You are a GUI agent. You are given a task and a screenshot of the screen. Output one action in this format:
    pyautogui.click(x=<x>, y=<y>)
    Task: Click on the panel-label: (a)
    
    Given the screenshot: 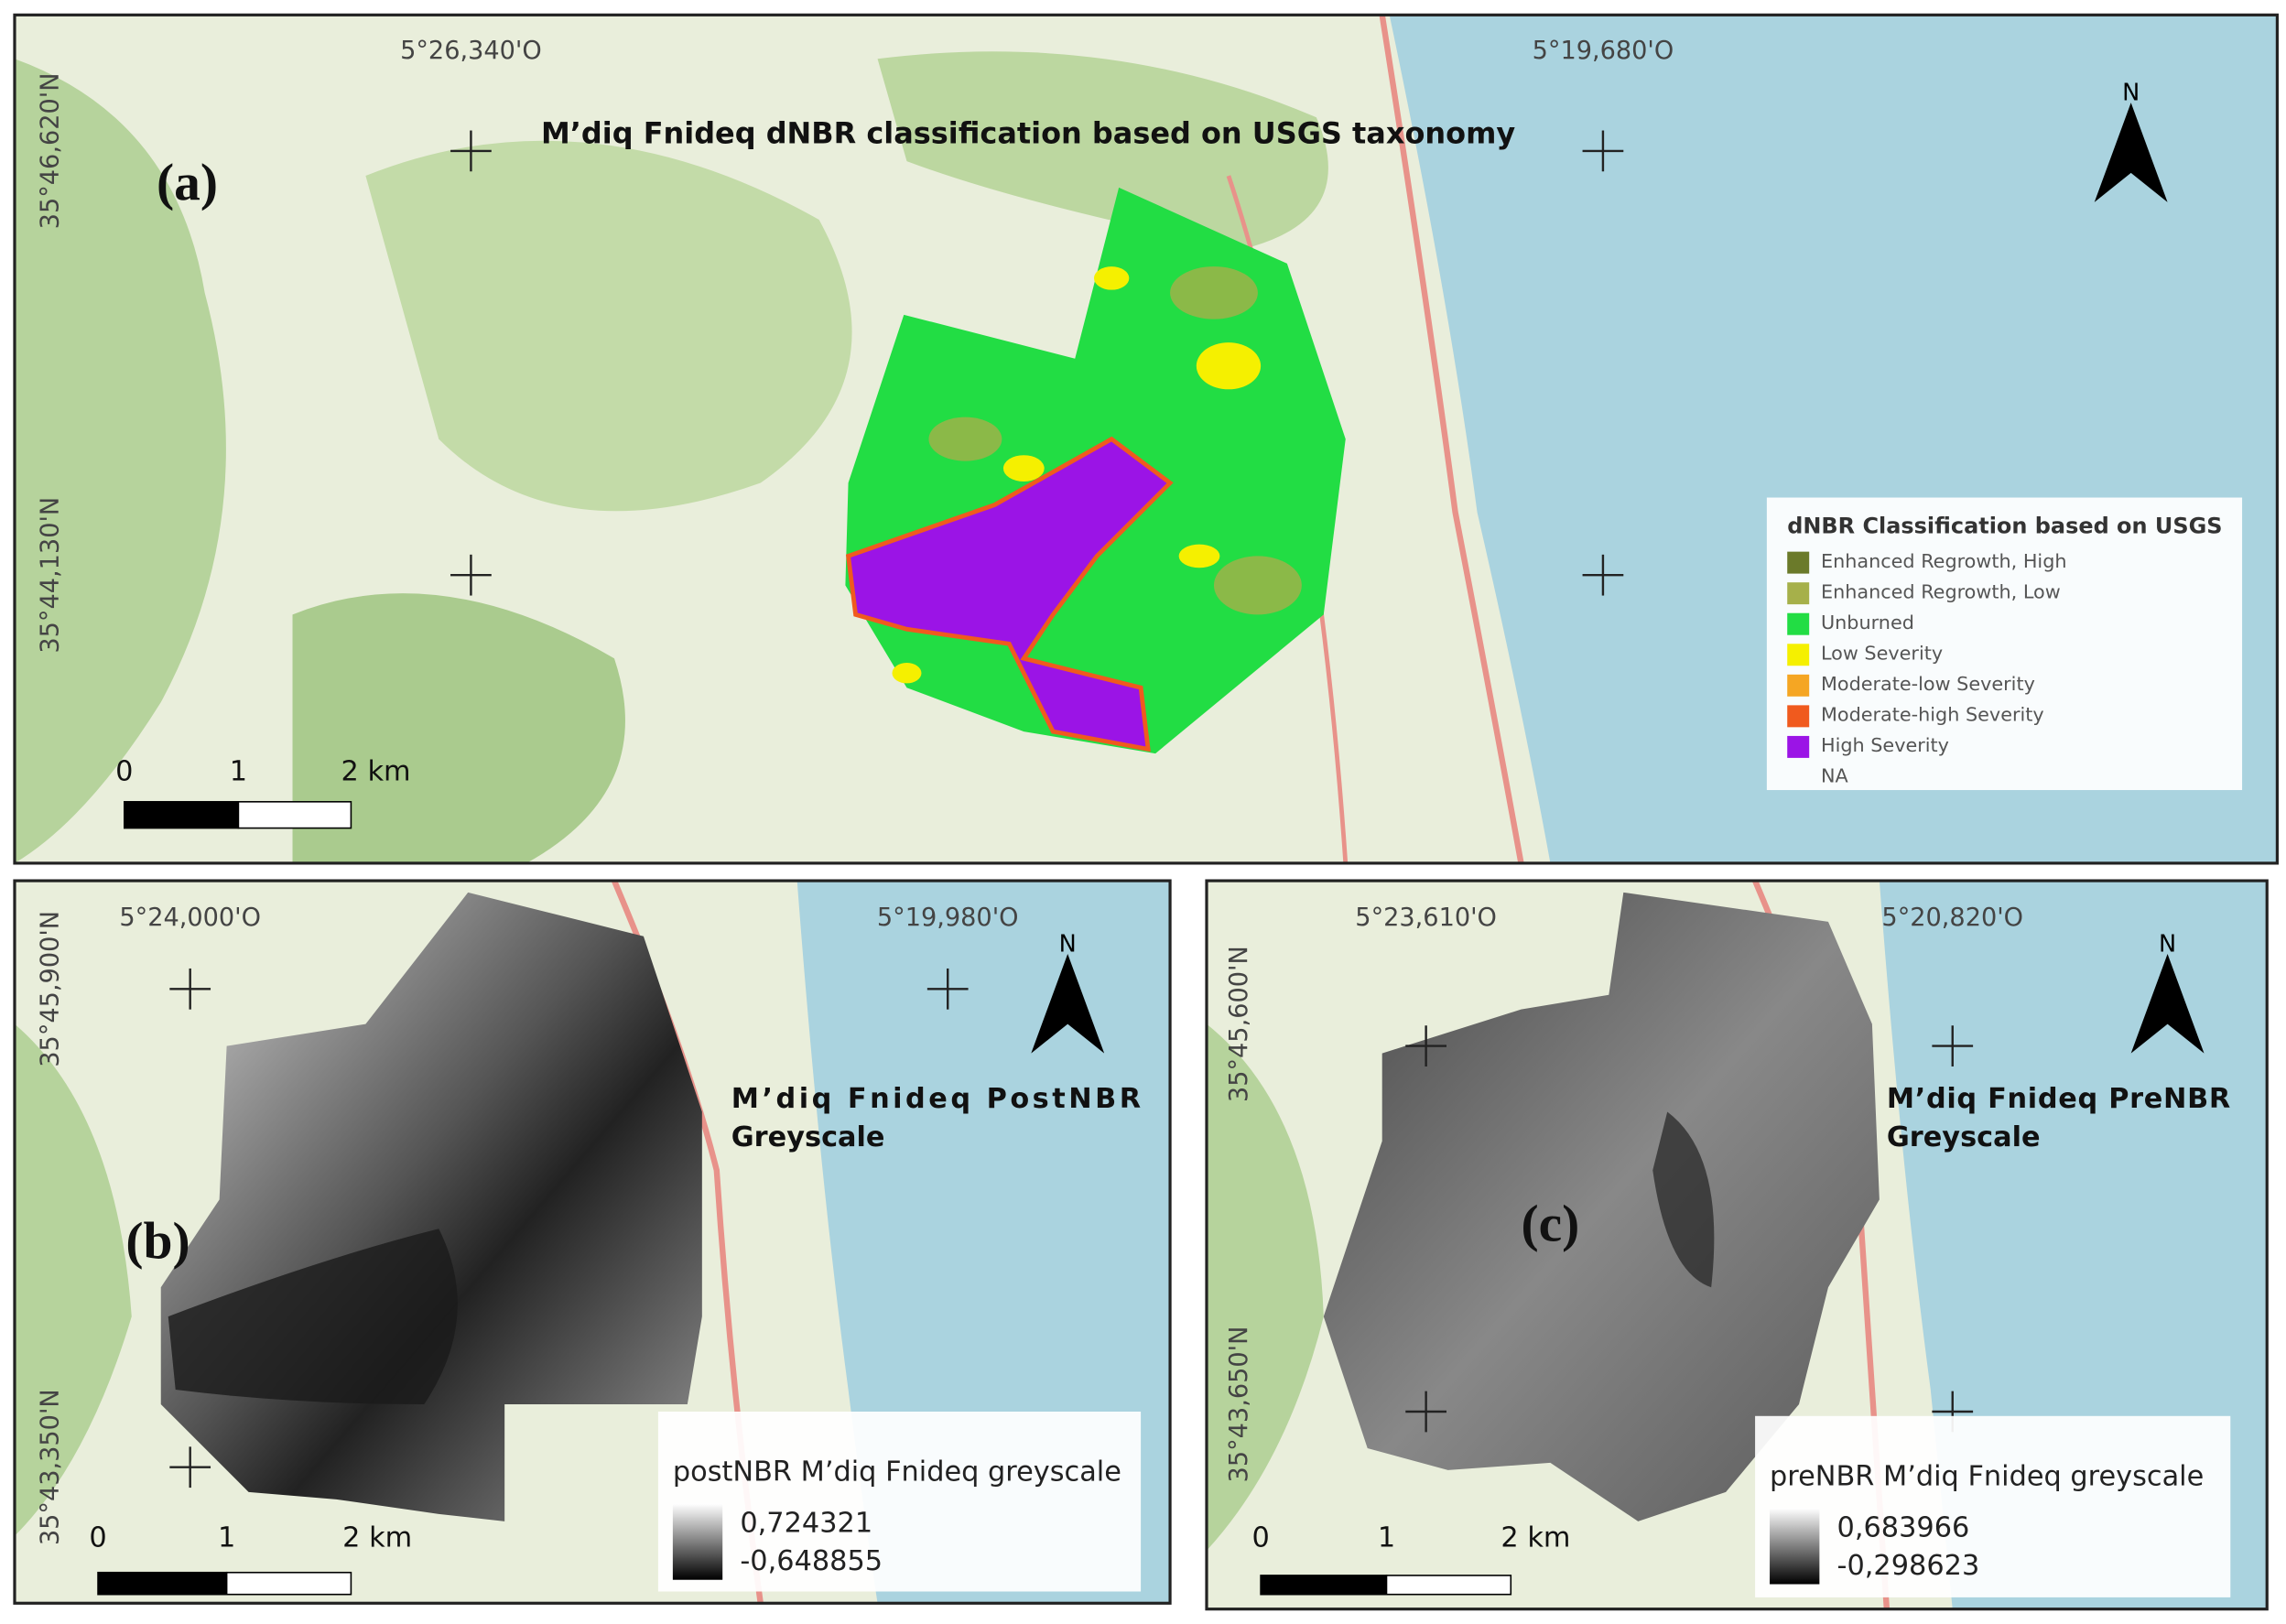 What is the action you would take?
    pyautogui.click(x=187, y=182)
    